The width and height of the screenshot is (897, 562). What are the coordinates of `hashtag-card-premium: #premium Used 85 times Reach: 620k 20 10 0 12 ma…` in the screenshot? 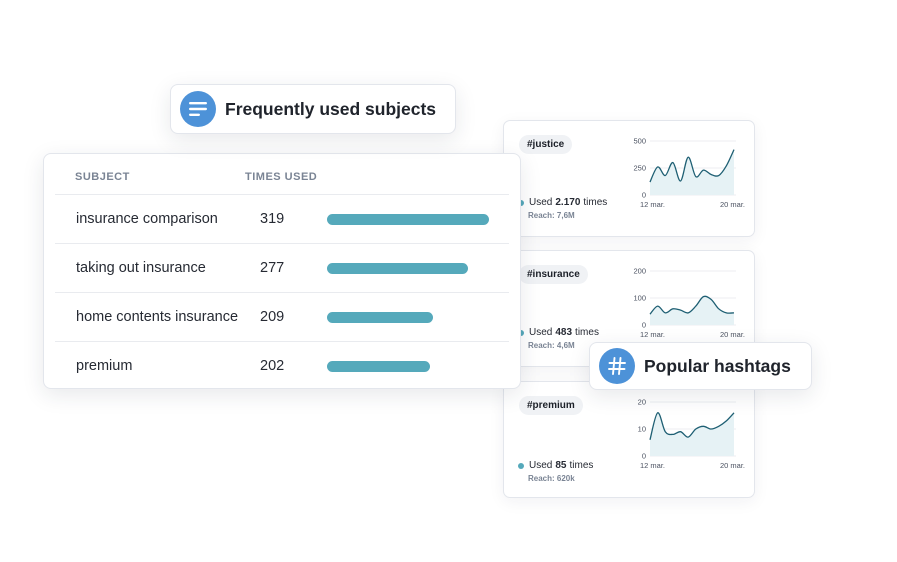 It's located at (629, 439).